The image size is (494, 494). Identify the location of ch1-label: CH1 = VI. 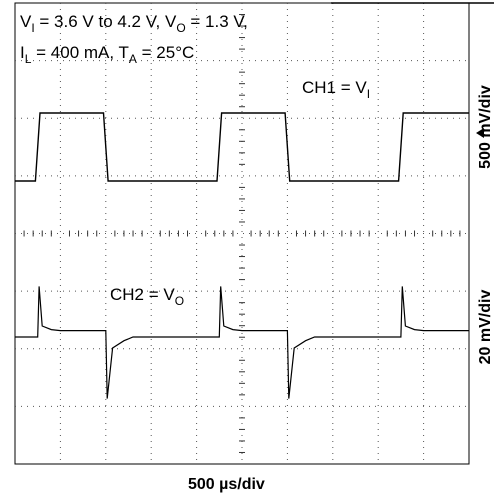
(336, 89).